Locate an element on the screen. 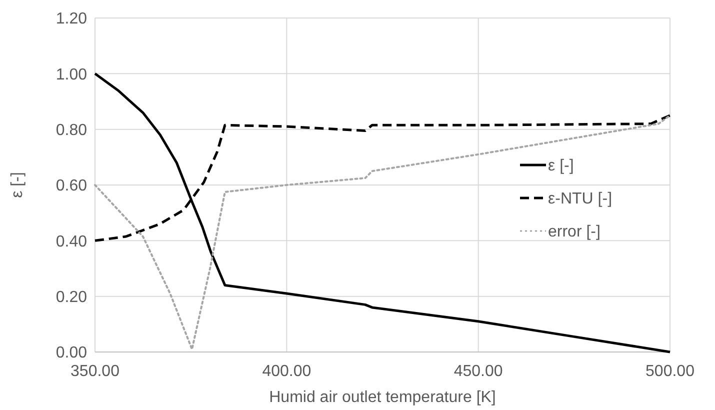  y-axis-title: ε [-] is located at coordinates (17, 185).